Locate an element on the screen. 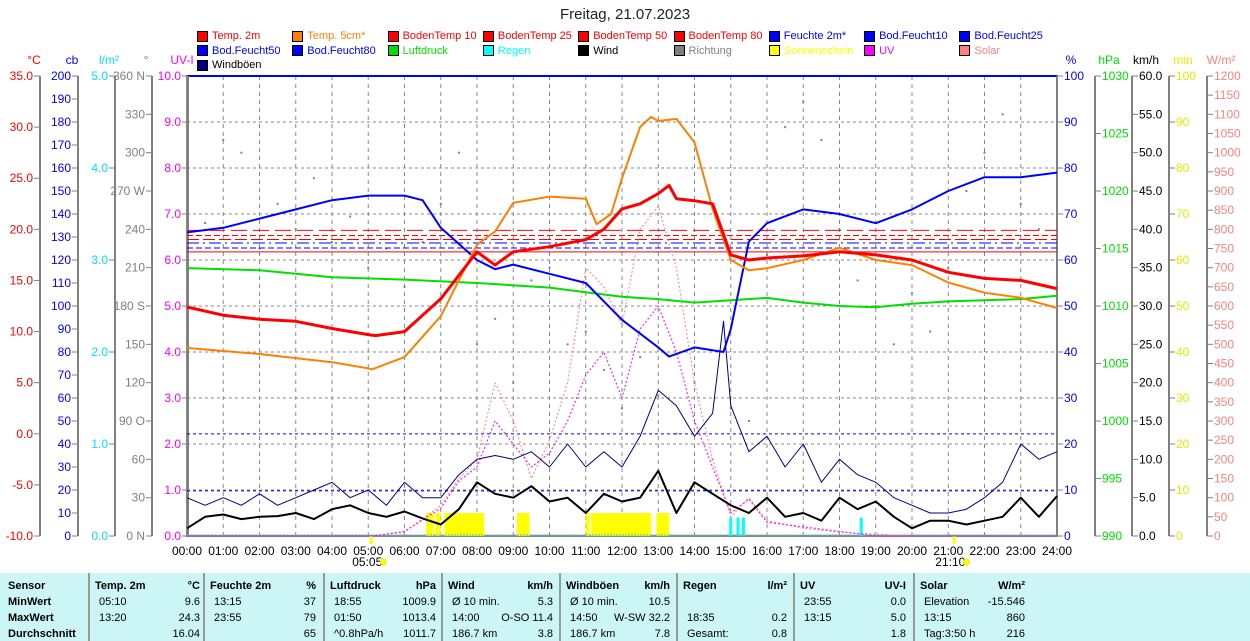 The image size is (1250, 641). legend-label: Solar is located at coordinates (987, 50).